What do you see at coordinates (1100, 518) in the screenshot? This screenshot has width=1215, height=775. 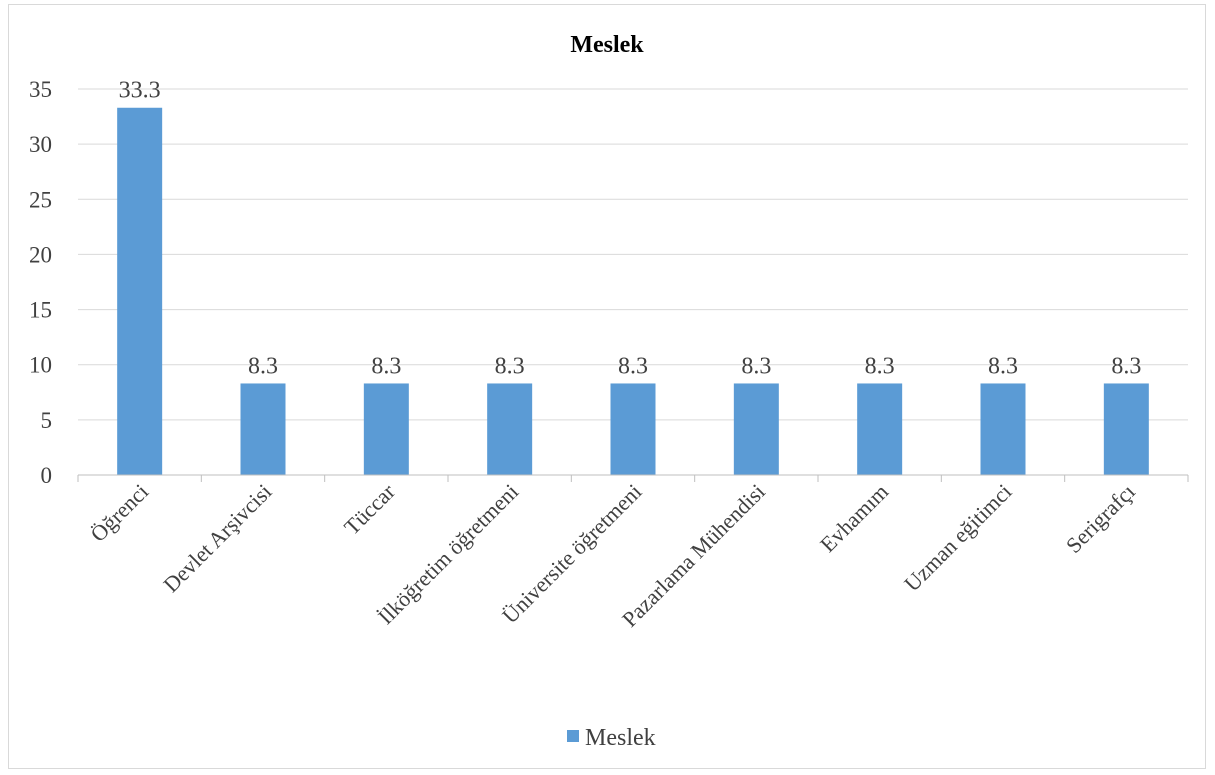 I see `x-category-label: Serigrafçı` at bounding box center [1100, 518].